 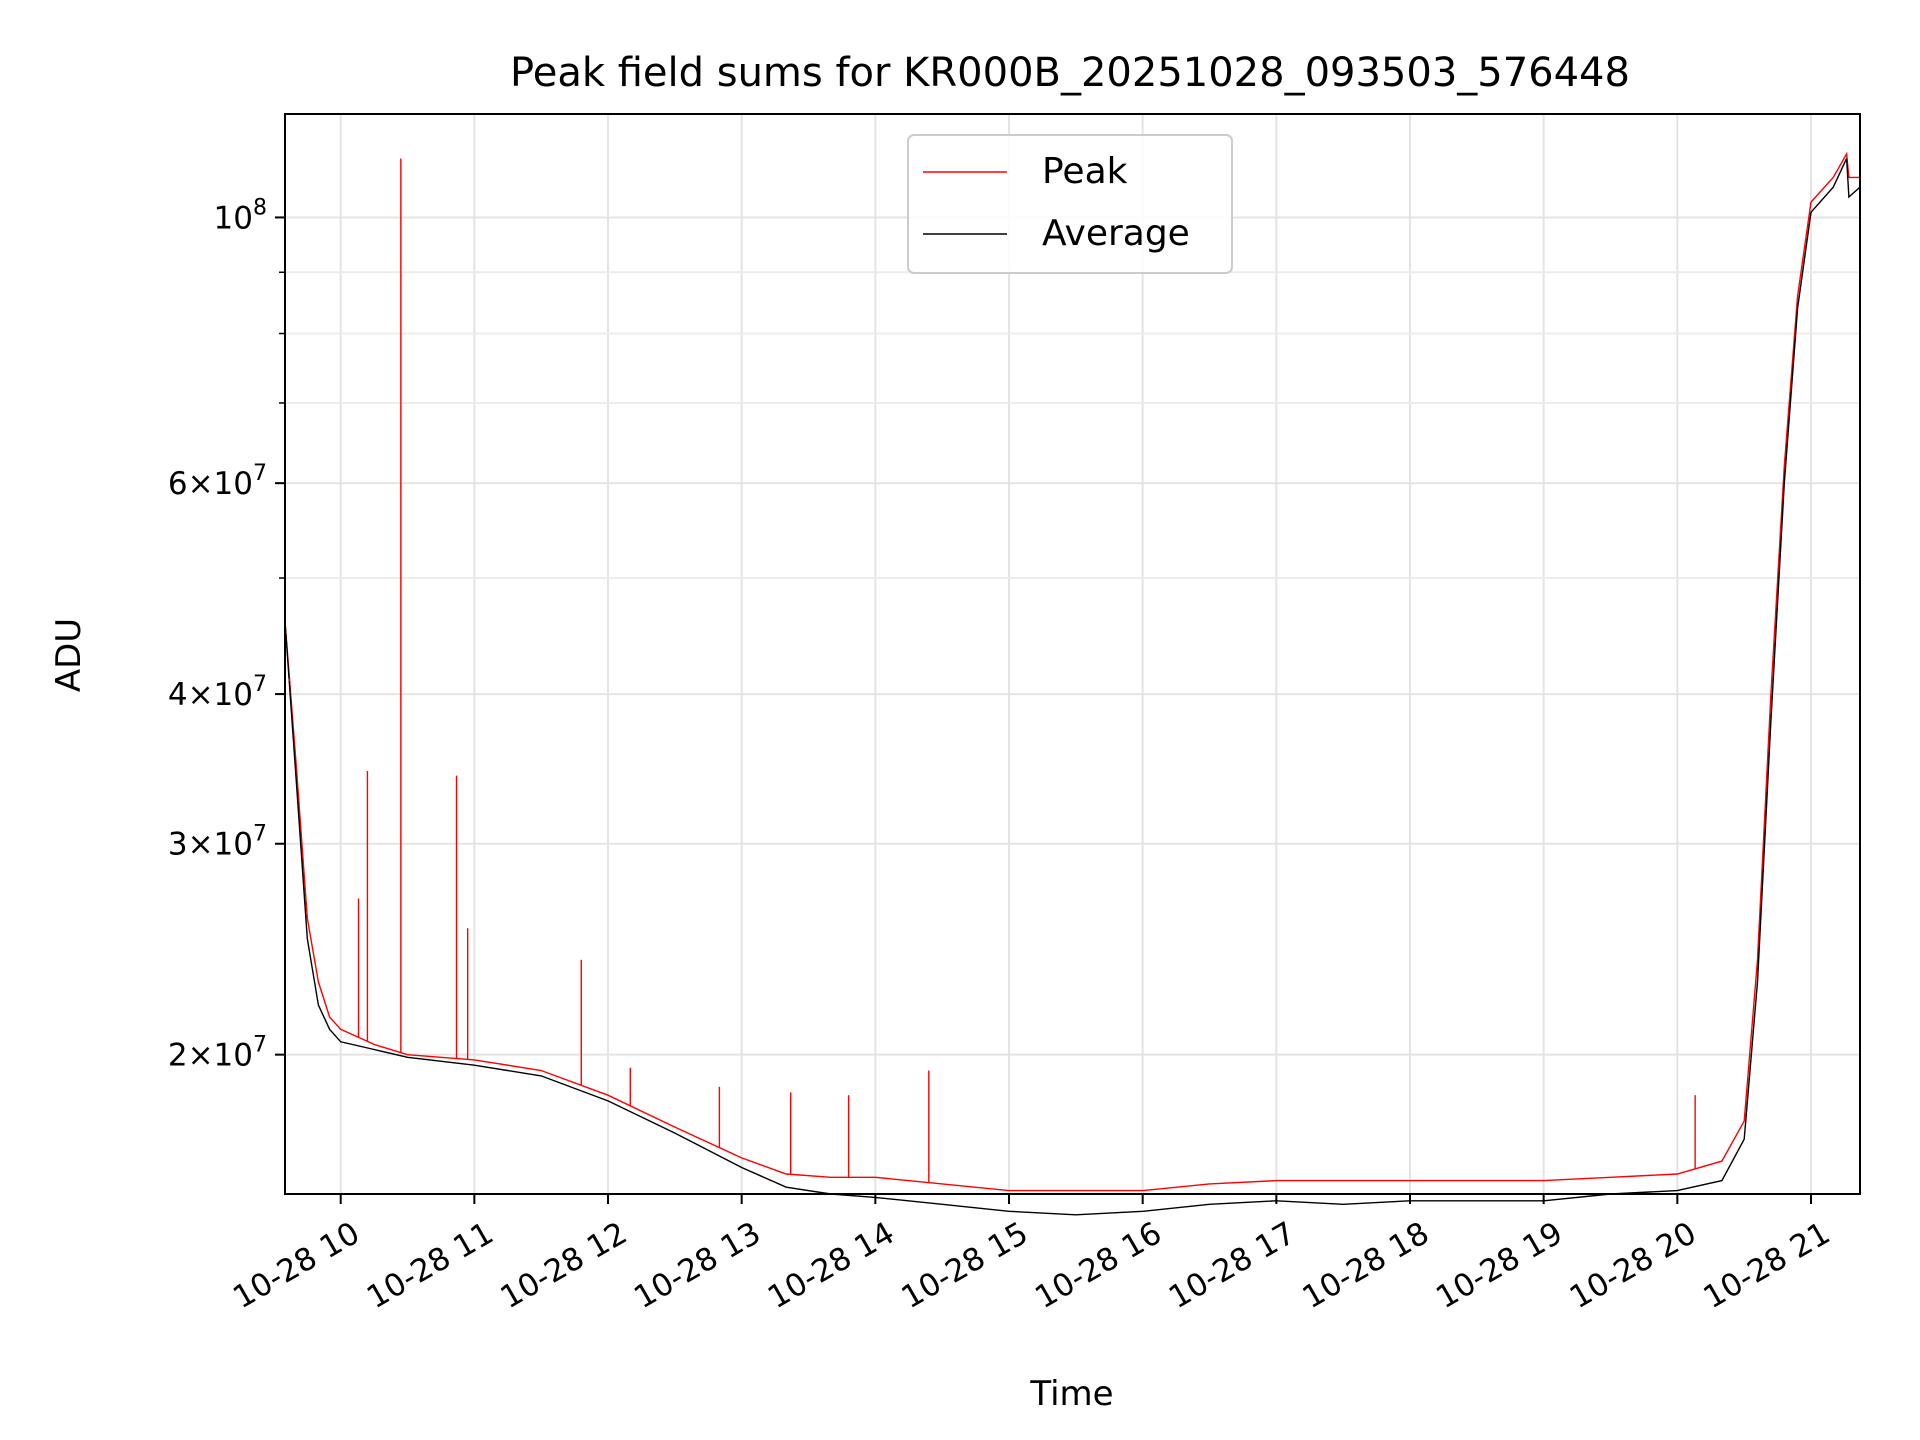 I want to click on legend-box, so click(x=1070, y=204).